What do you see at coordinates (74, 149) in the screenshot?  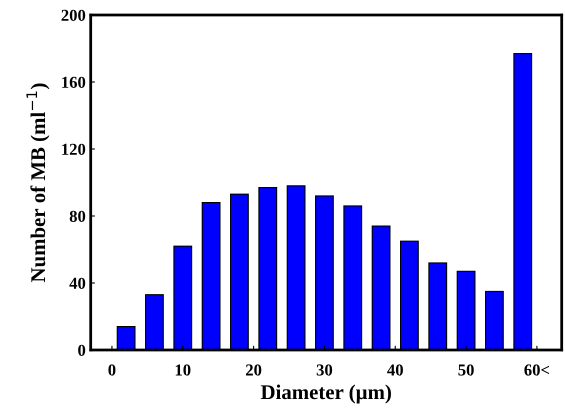 I see `y-tick-label: 120` at bounding box center [74, 149].